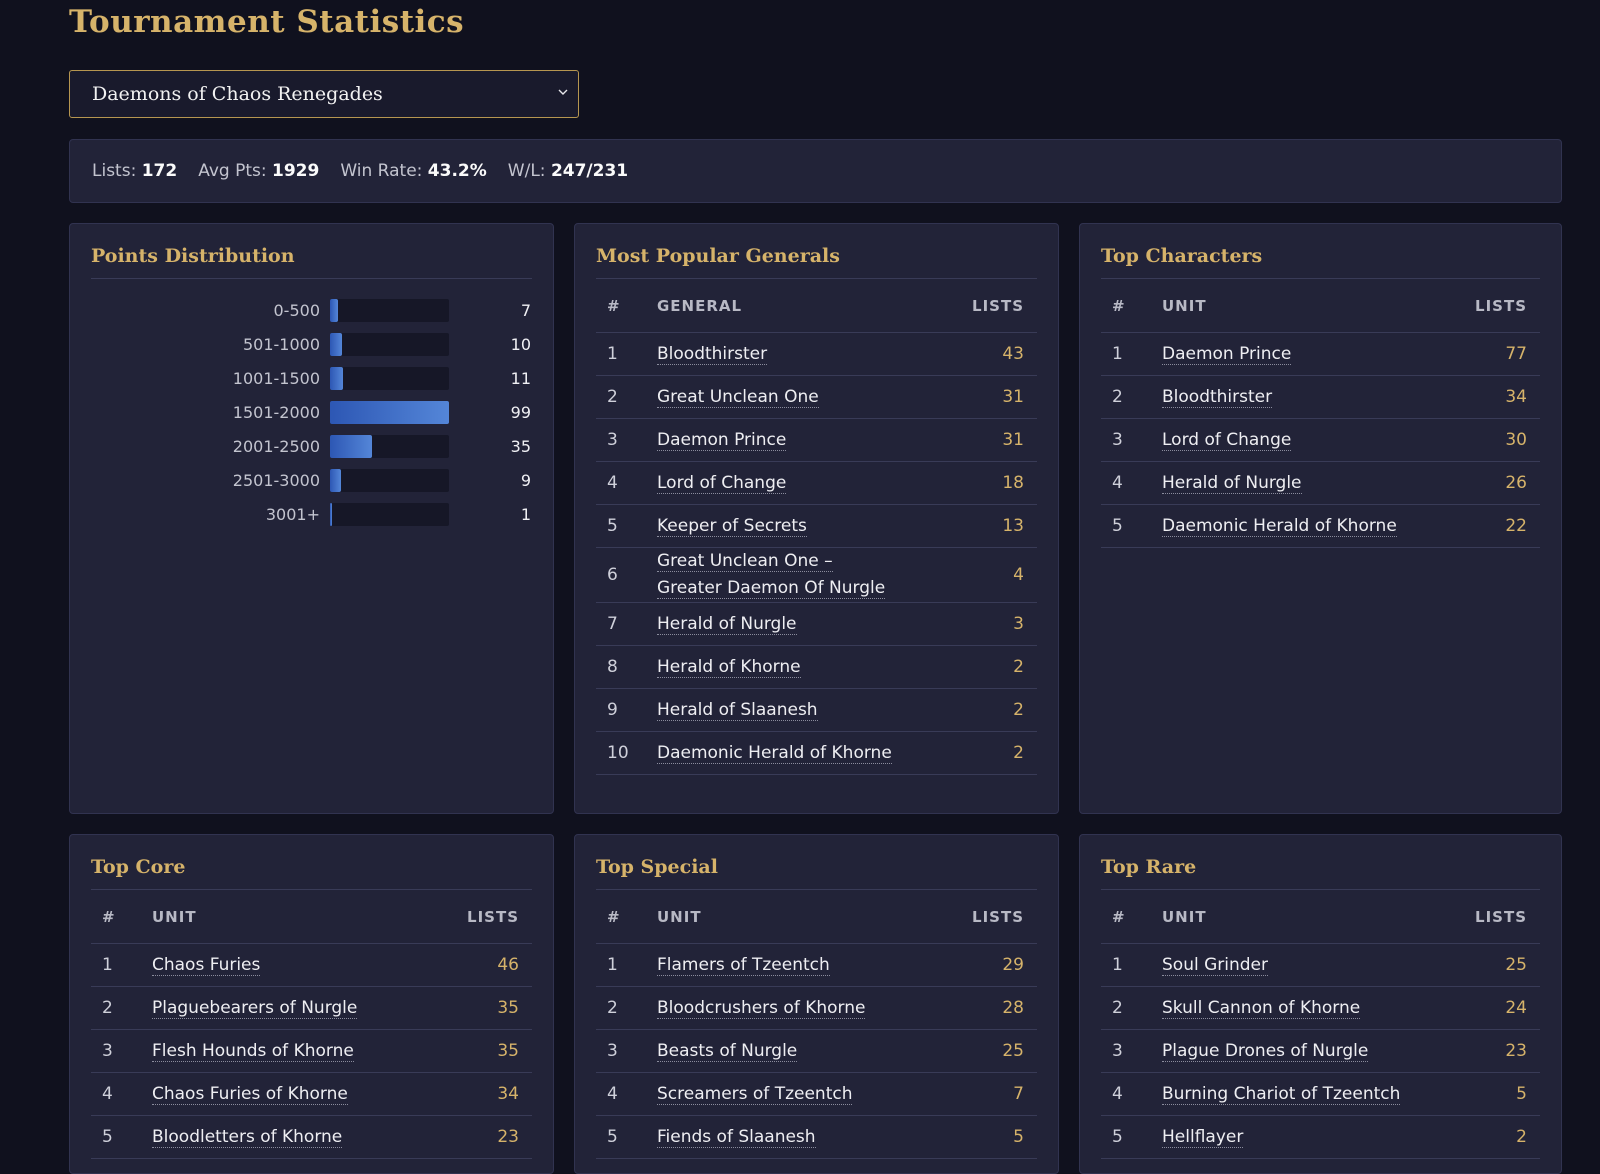  Describe the element at coordinates (1215, 965) in the screenshot. I see `unit-link: Soul Grinder` at that location.